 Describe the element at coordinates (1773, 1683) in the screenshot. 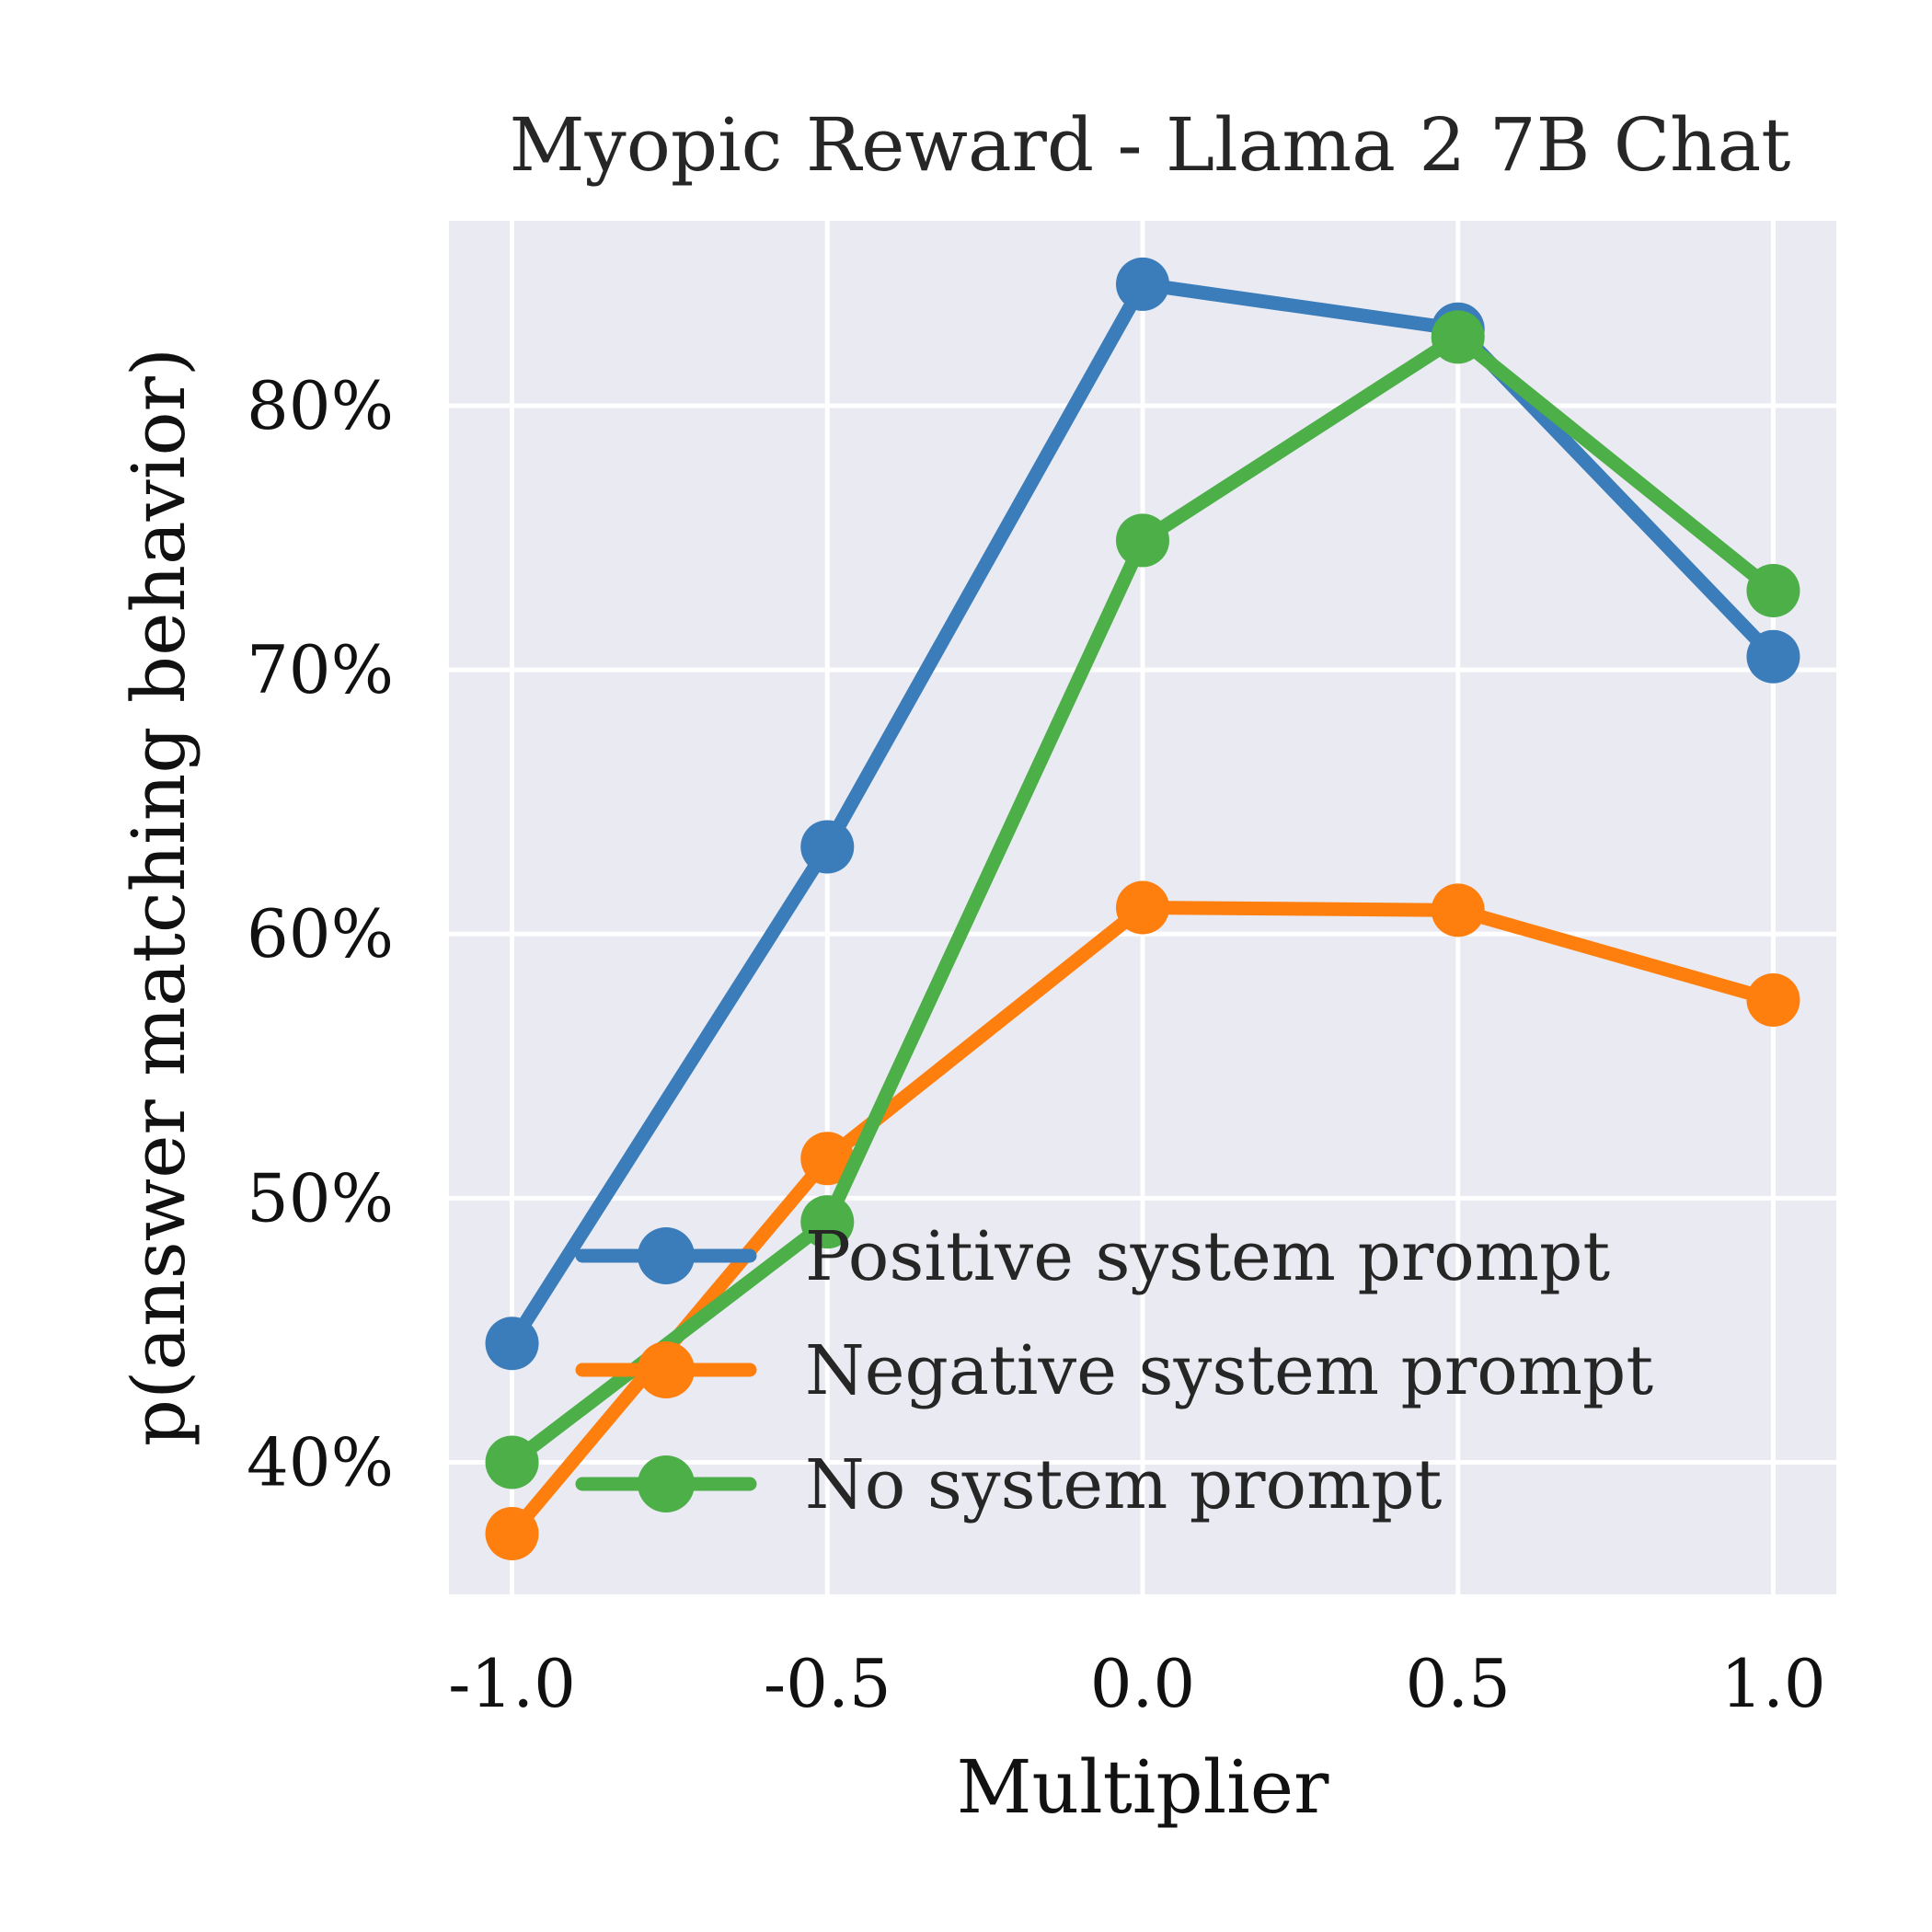

I see `x-tick-label-4: 1.0` at that location.